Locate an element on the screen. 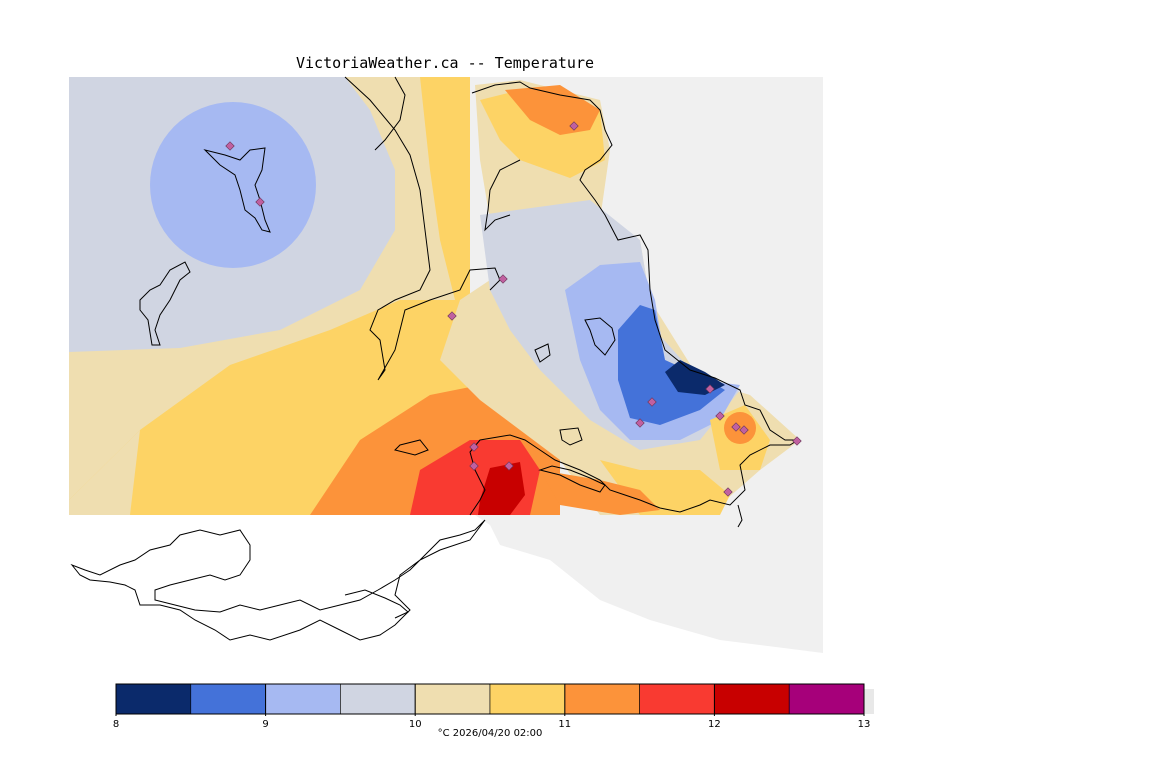 The image size is (1152, 768). legend-tick-label: 10 is located at coordinates (415, 724).